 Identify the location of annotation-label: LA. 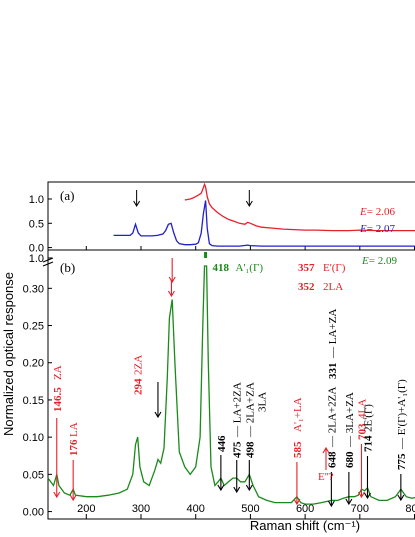
(74, 429).